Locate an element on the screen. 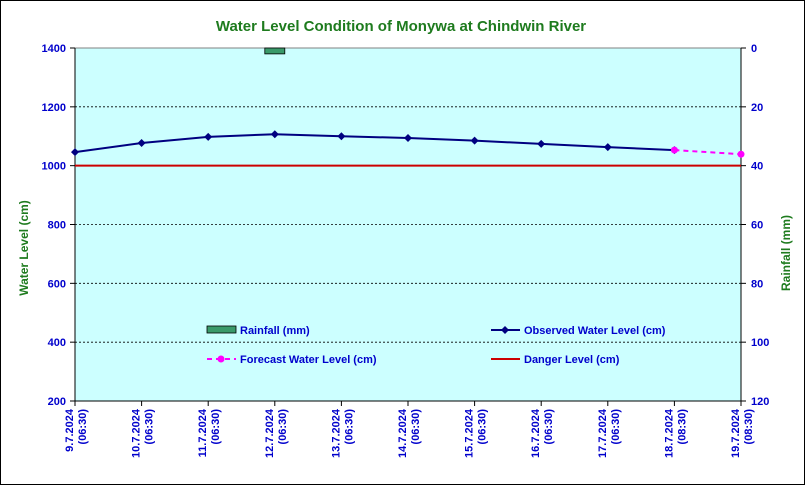 Image resolution: width=805 pixels, height=485 pixels. y2-tick-label: 80 is located at coordinates (757, 284).